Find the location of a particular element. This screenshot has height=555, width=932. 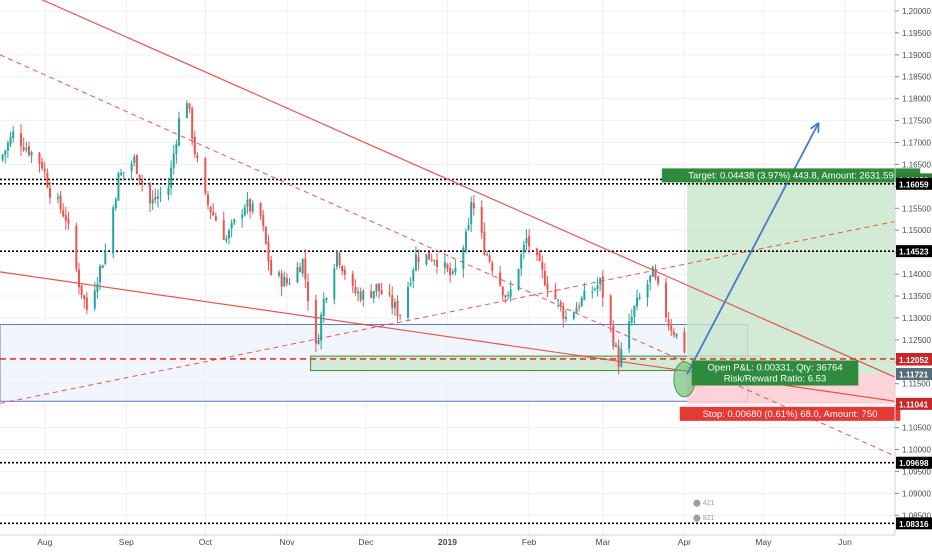

time-axis-label: Feb is located at coordinates (529, 542).